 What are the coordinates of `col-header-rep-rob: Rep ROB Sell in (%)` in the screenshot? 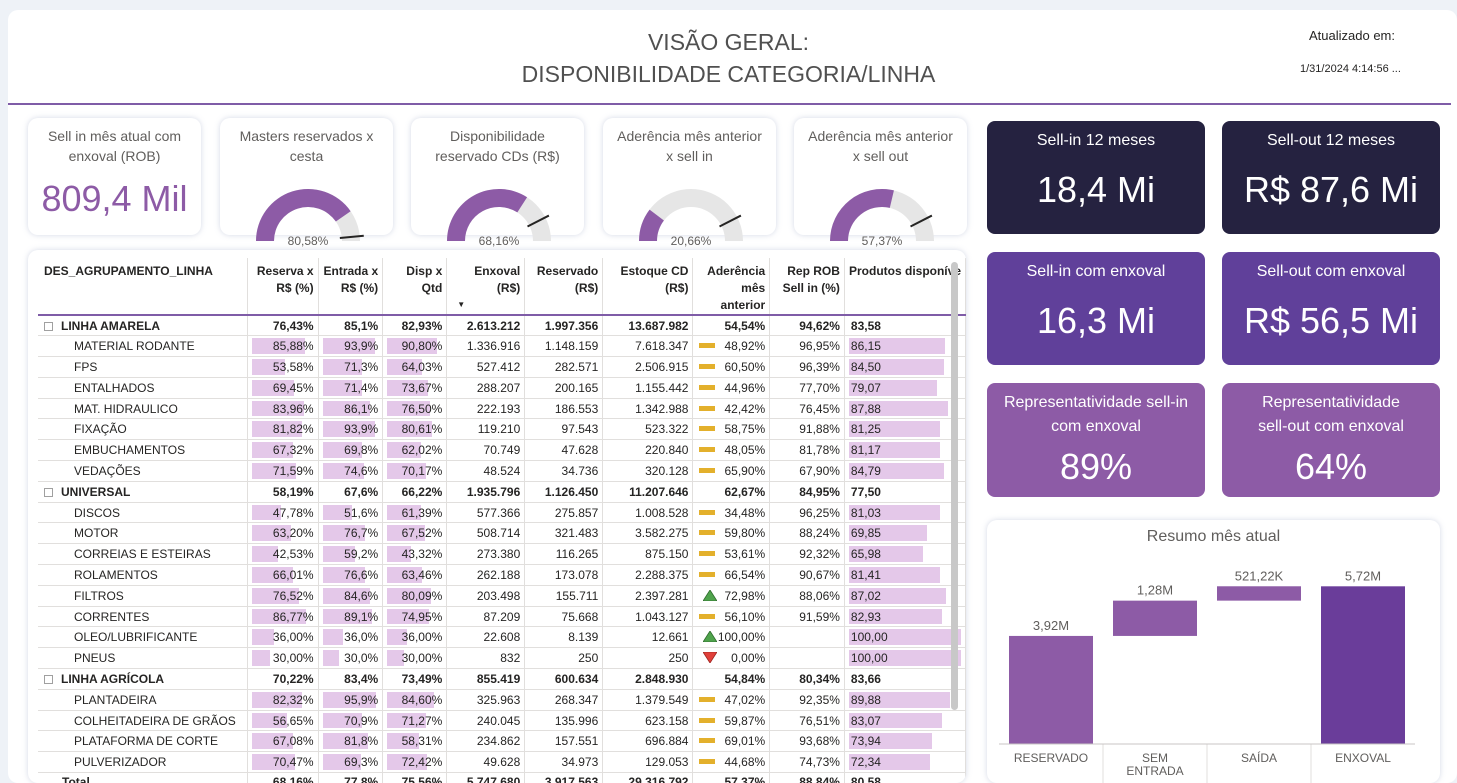 It's located at (807, 286).